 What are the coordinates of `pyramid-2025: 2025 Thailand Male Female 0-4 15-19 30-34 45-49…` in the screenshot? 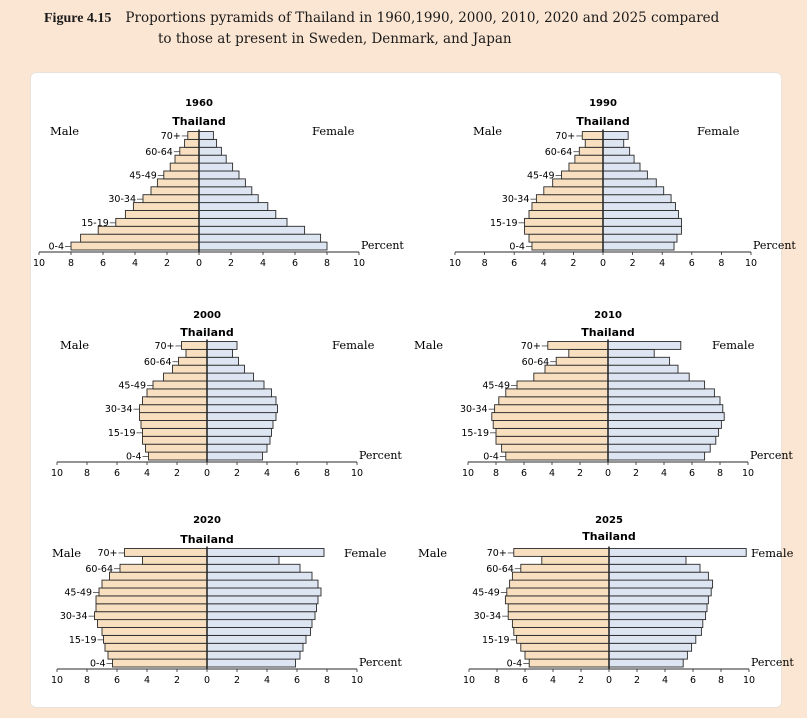 It's located at (606, 600).